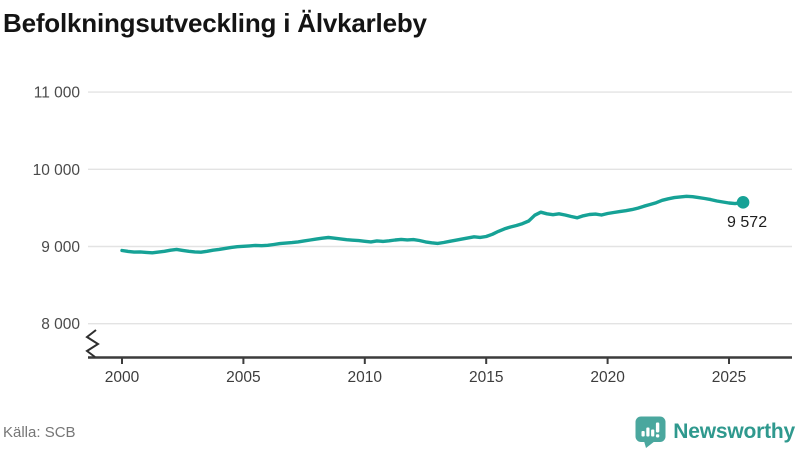 This screenshot has height=450, width=800. Describe the element at coordinates (734, 431) in the screenshot. I see `newsworthy-logo-text: Newsworthy` at that location.